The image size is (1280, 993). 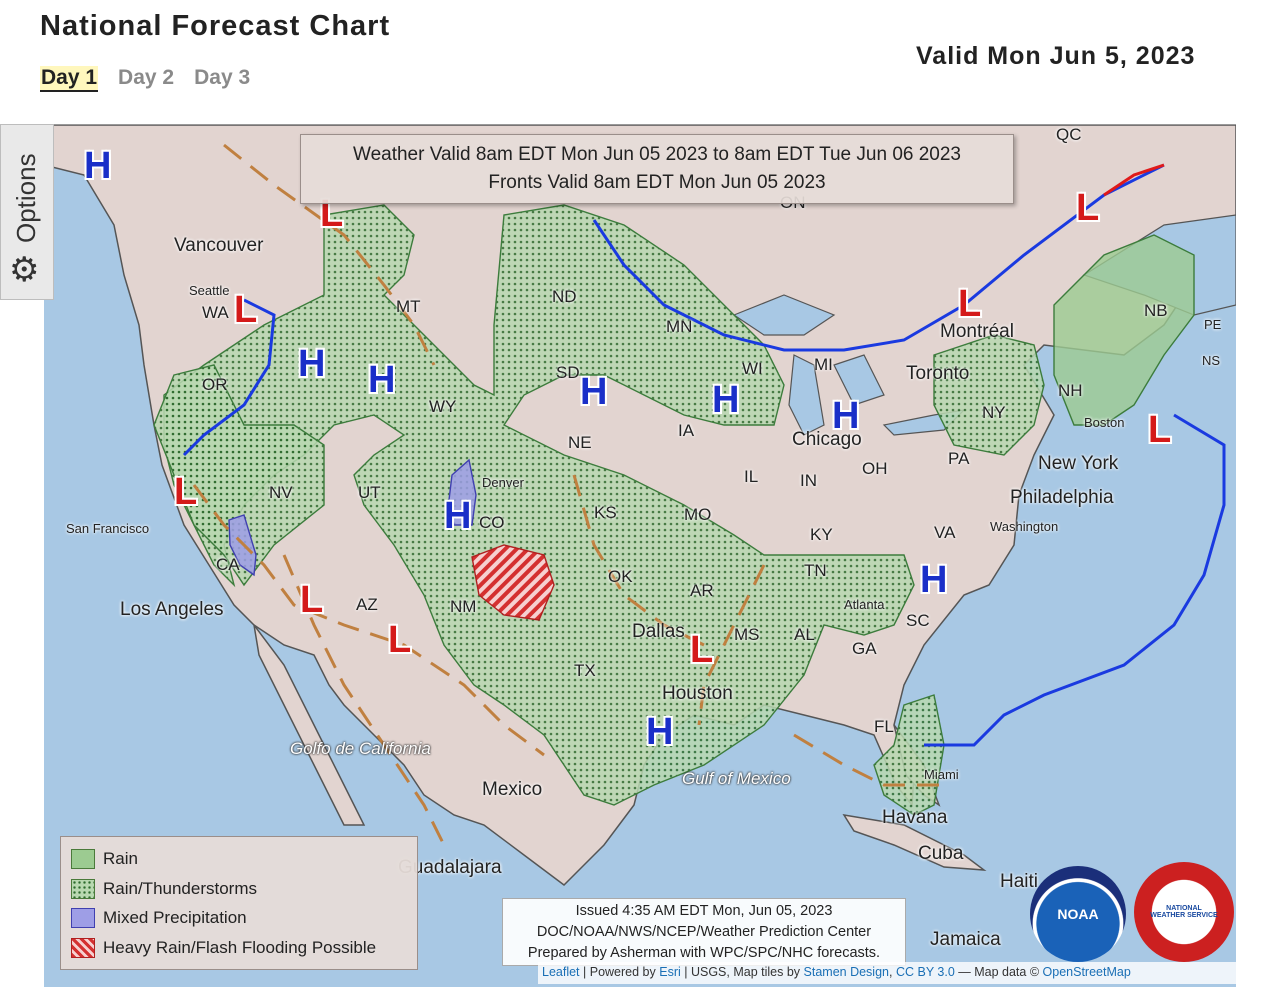 What do you see at coordinates (941, 774) in the screenshot?
I see `place-miami: Miami` at bounding box center [941, 774].